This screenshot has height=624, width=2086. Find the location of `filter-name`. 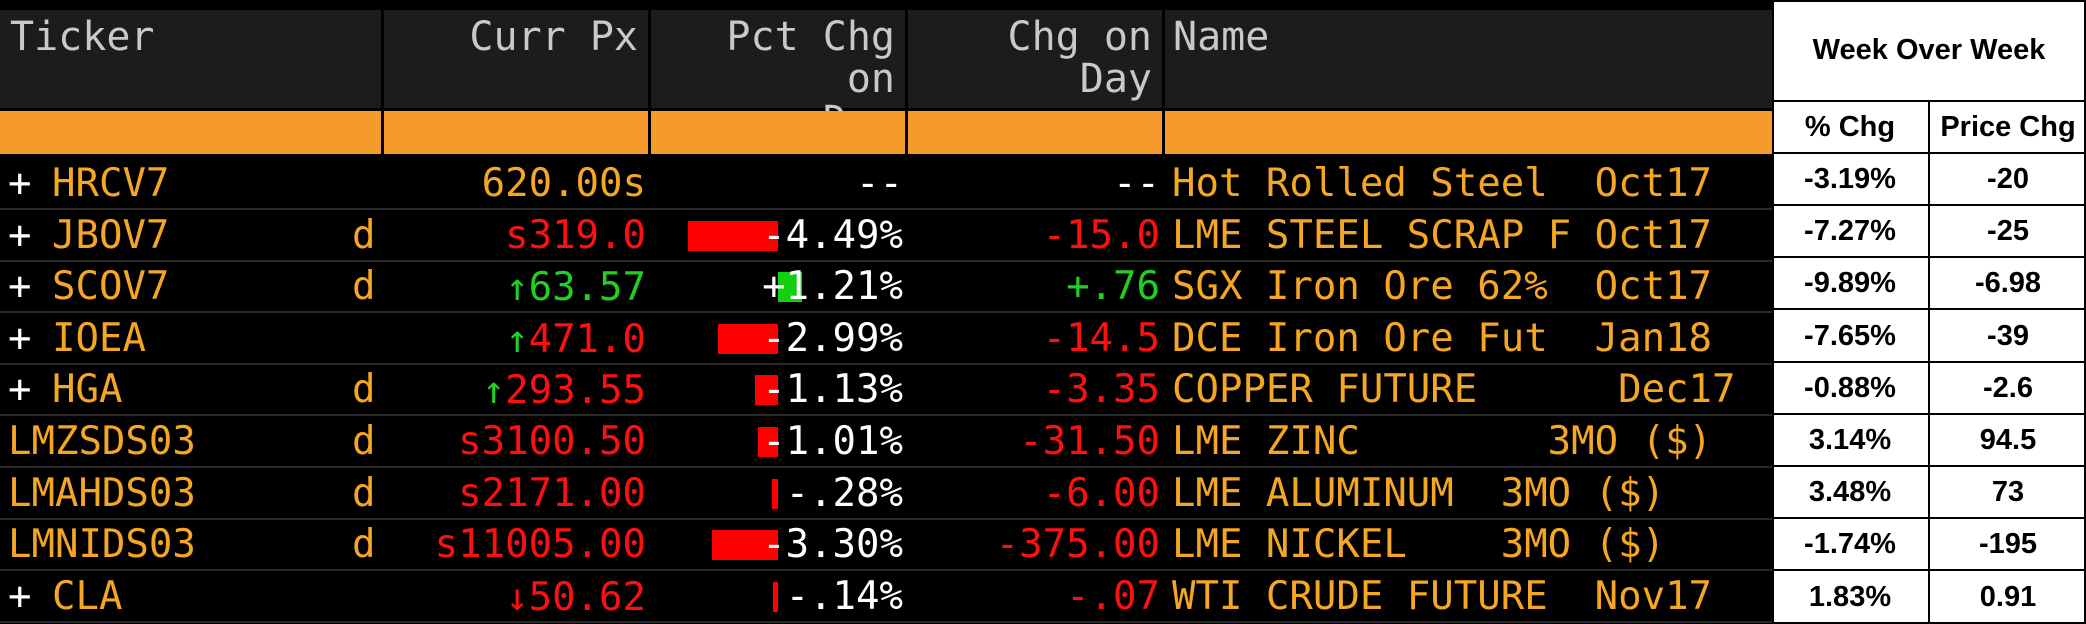

filter-name is located at coordinates (1468, 132).